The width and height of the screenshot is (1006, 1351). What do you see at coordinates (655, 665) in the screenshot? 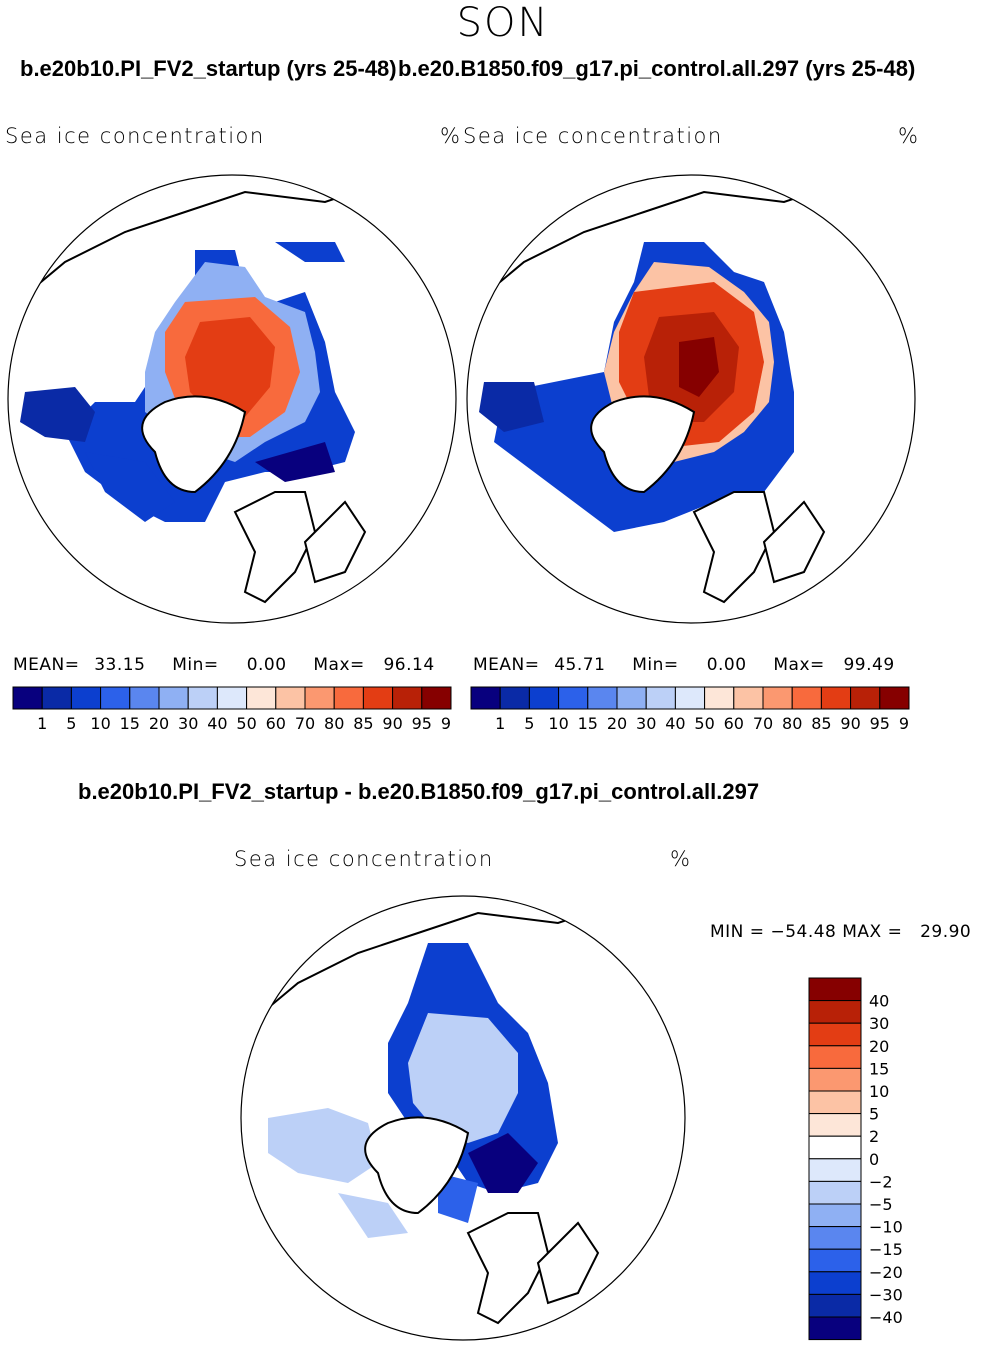
I see `panel2-min-label: Min=` at bounding box center [655, 665].